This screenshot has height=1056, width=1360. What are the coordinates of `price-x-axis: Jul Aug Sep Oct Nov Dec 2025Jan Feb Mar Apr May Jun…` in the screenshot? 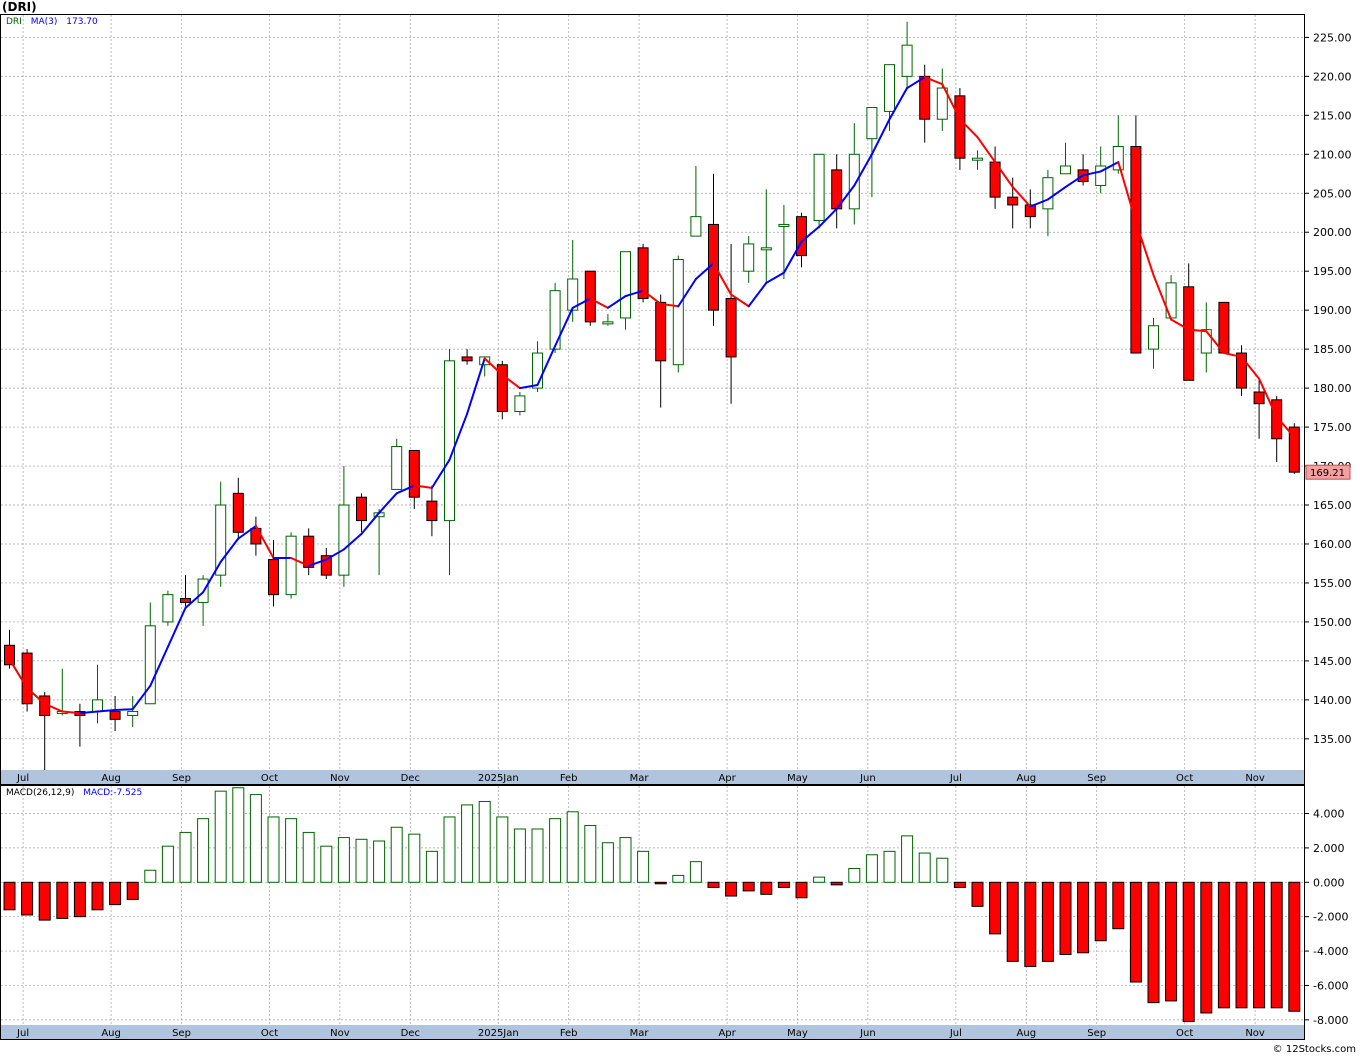 It's located at (640, 778).